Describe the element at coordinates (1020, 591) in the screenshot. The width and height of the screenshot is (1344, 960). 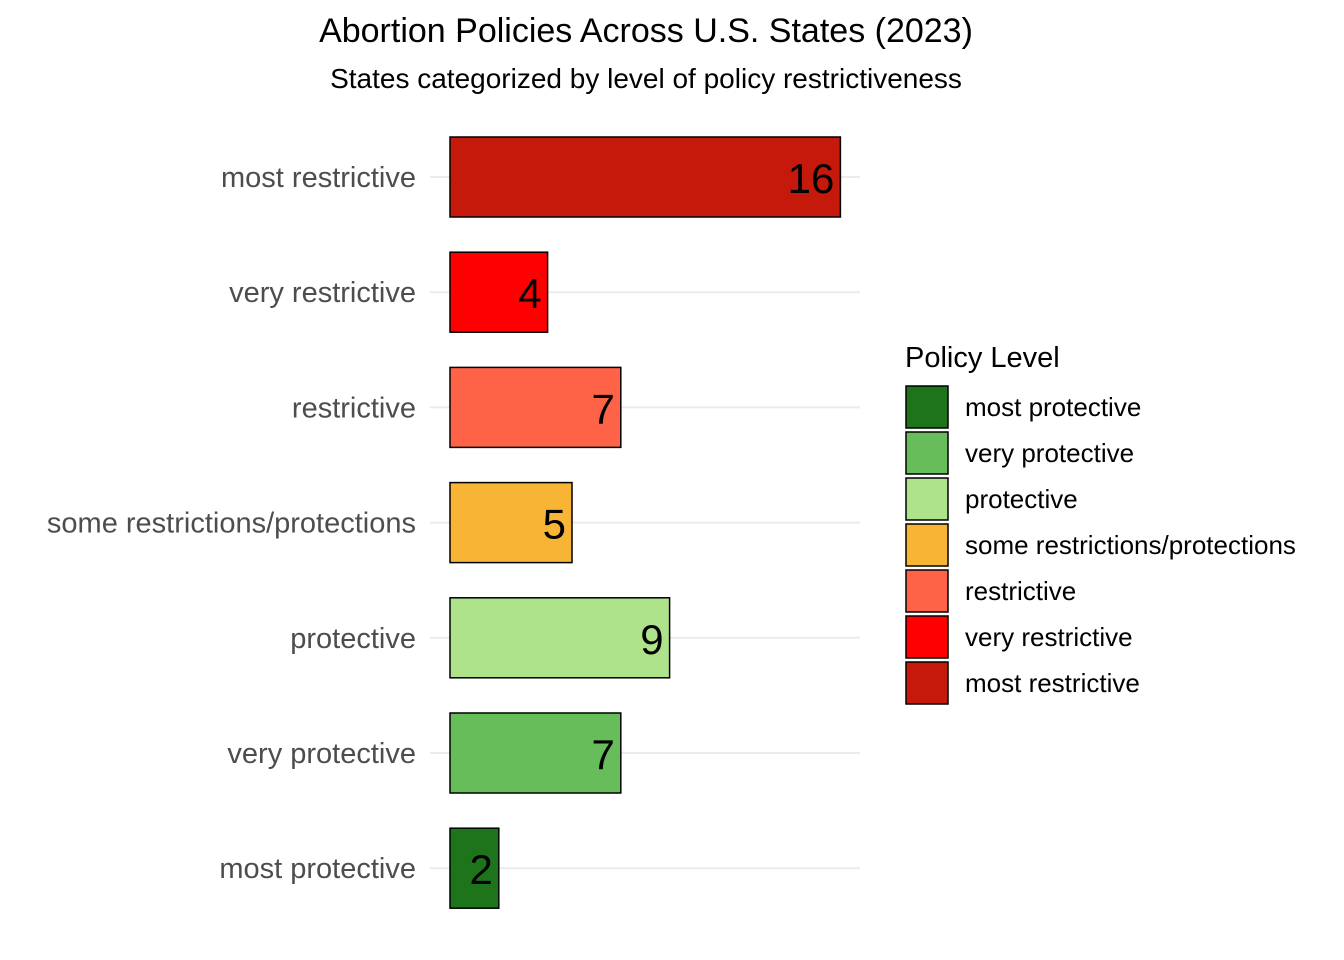
I see `legend-label: restrictive` at that location.